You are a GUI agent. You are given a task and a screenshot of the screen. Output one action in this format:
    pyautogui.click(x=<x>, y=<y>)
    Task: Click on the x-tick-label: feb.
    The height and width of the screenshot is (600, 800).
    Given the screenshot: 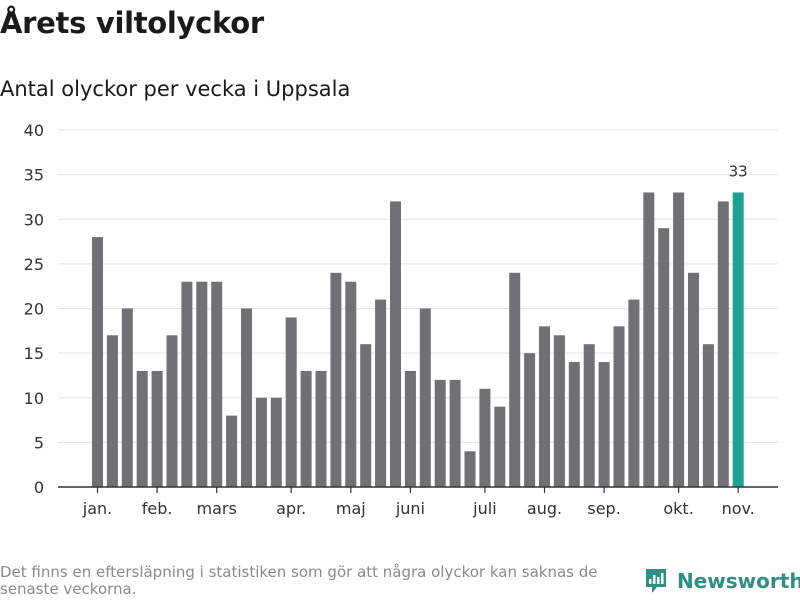 What is the action you would take?
    pyautogui.click(x=157, y=508)
    